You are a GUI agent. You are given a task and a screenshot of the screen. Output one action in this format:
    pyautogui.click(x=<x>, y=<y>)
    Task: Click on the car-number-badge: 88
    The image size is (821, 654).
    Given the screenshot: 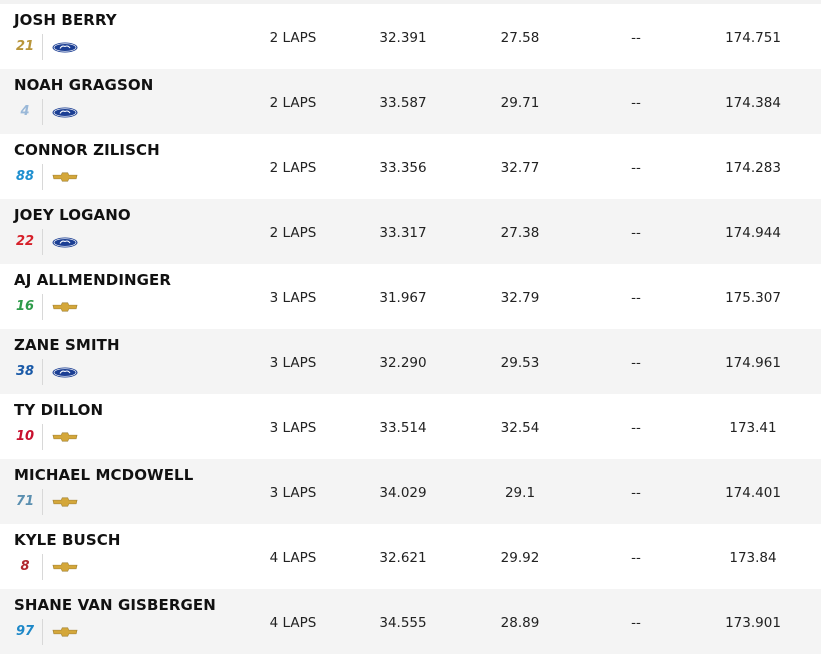 What is the action you would take?
    pyautogui.click(x=25, y=176)
    